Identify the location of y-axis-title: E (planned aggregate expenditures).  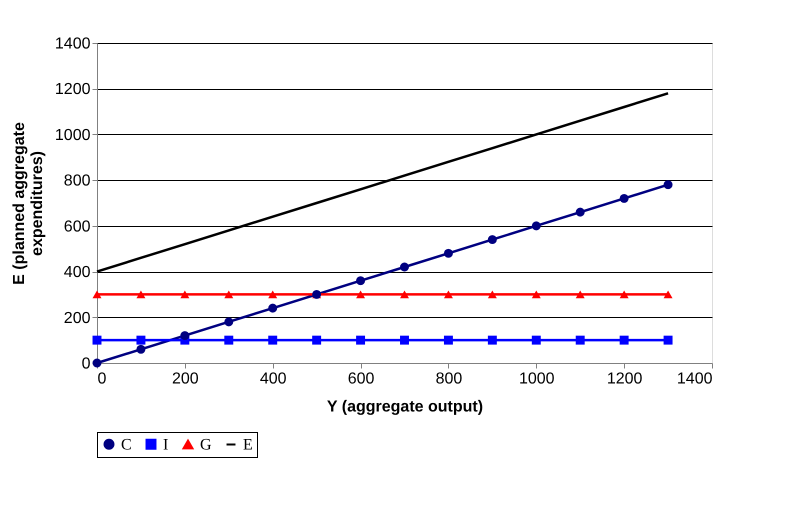
(28, 203).